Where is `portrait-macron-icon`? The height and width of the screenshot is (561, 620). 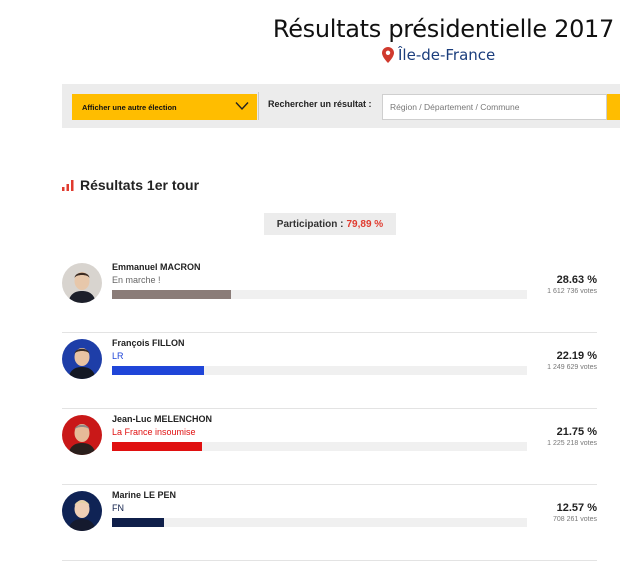
portrait-macron-icon is located at coordinates (82, 283).